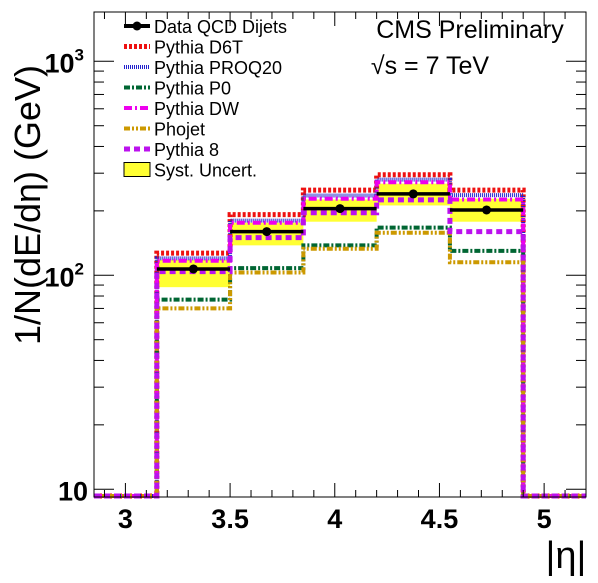  Describe the element at coordinates (64, 275) in the screenshot. I see `y-tick-label: 10²` at that location.